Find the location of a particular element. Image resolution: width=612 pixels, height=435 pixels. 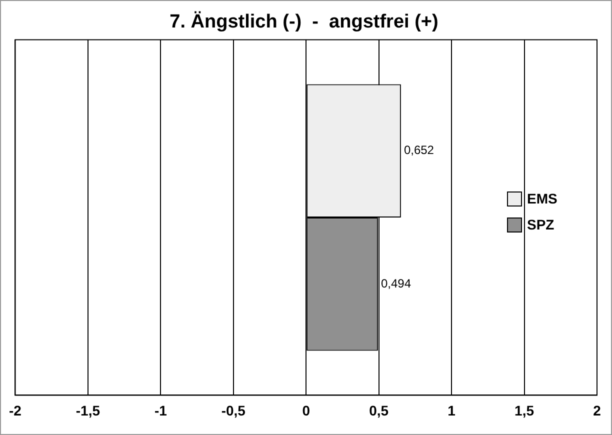

legend-label: EMS is located at coordinates (542, 198).